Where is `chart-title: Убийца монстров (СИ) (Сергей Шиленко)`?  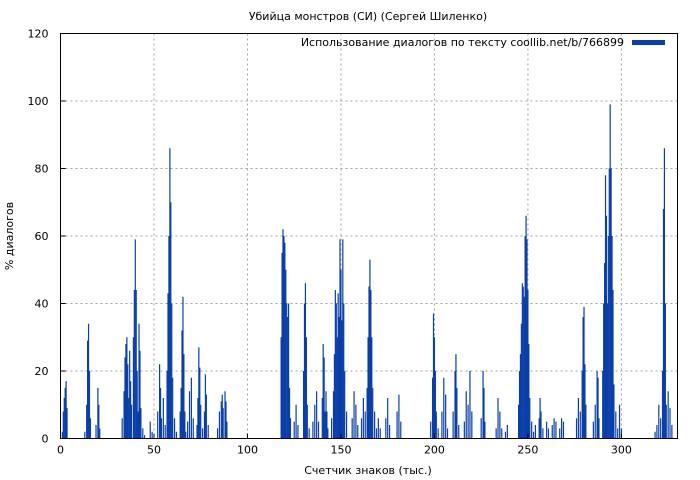
chart-title: Убийца монстров (СИ) (Сергей Шиленко) is located at coordinates (368, 16).